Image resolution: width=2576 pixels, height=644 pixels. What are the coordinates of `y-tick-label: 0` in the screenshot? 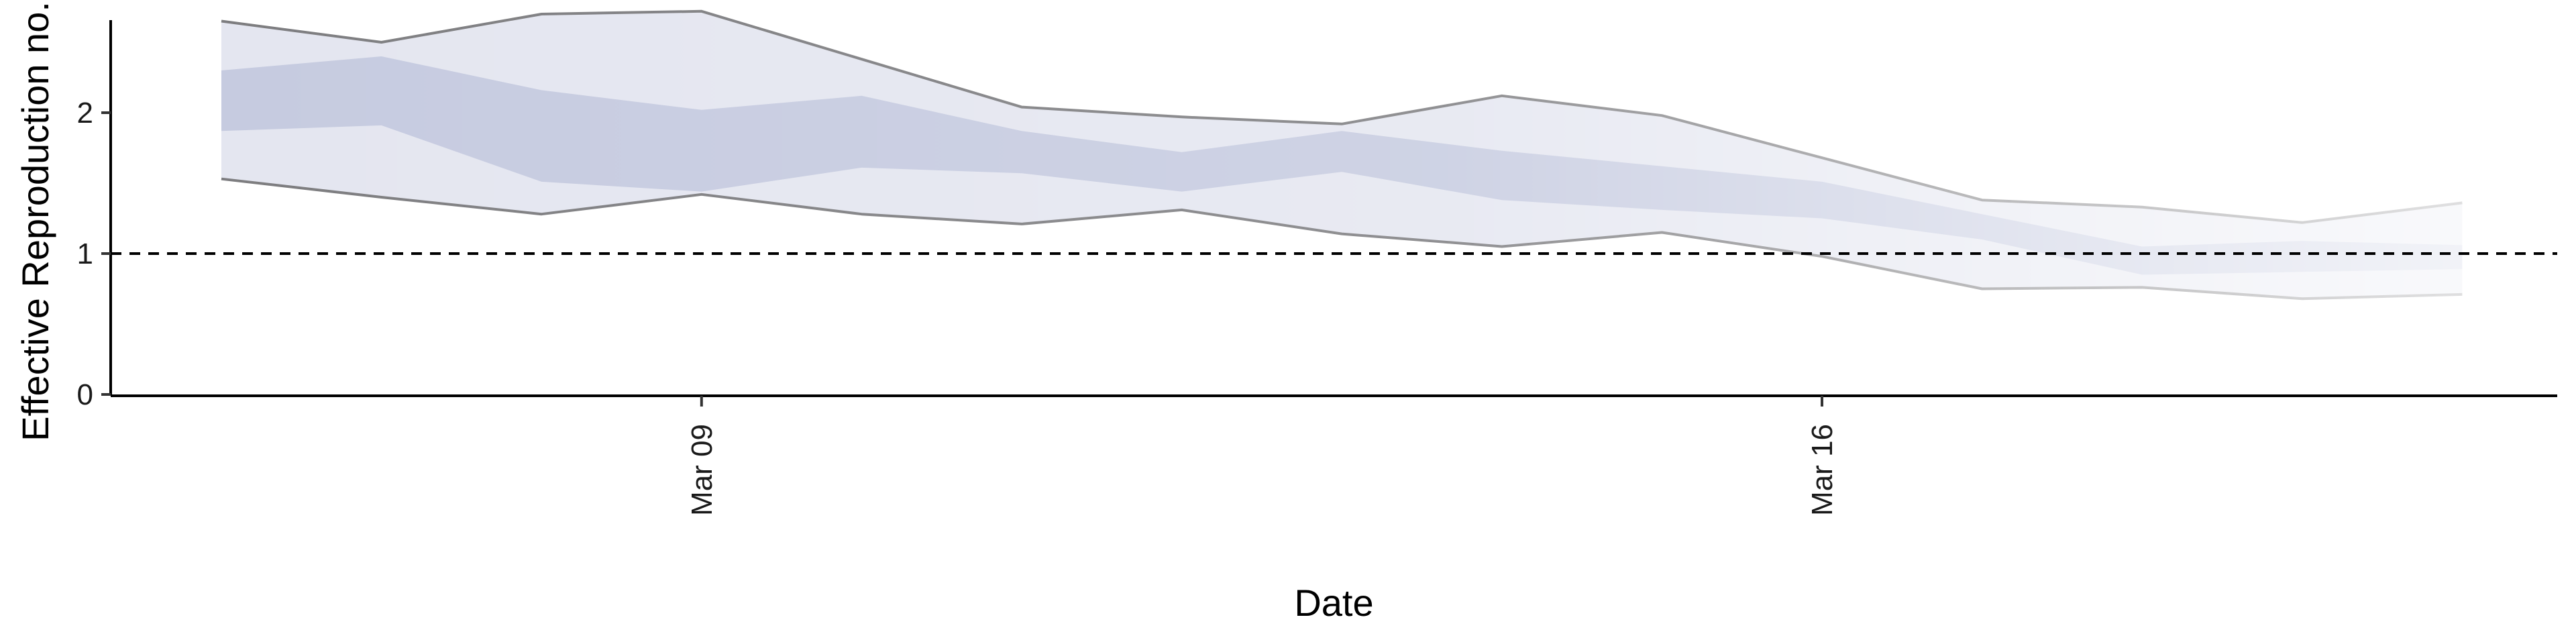 It's located at (85, 394).